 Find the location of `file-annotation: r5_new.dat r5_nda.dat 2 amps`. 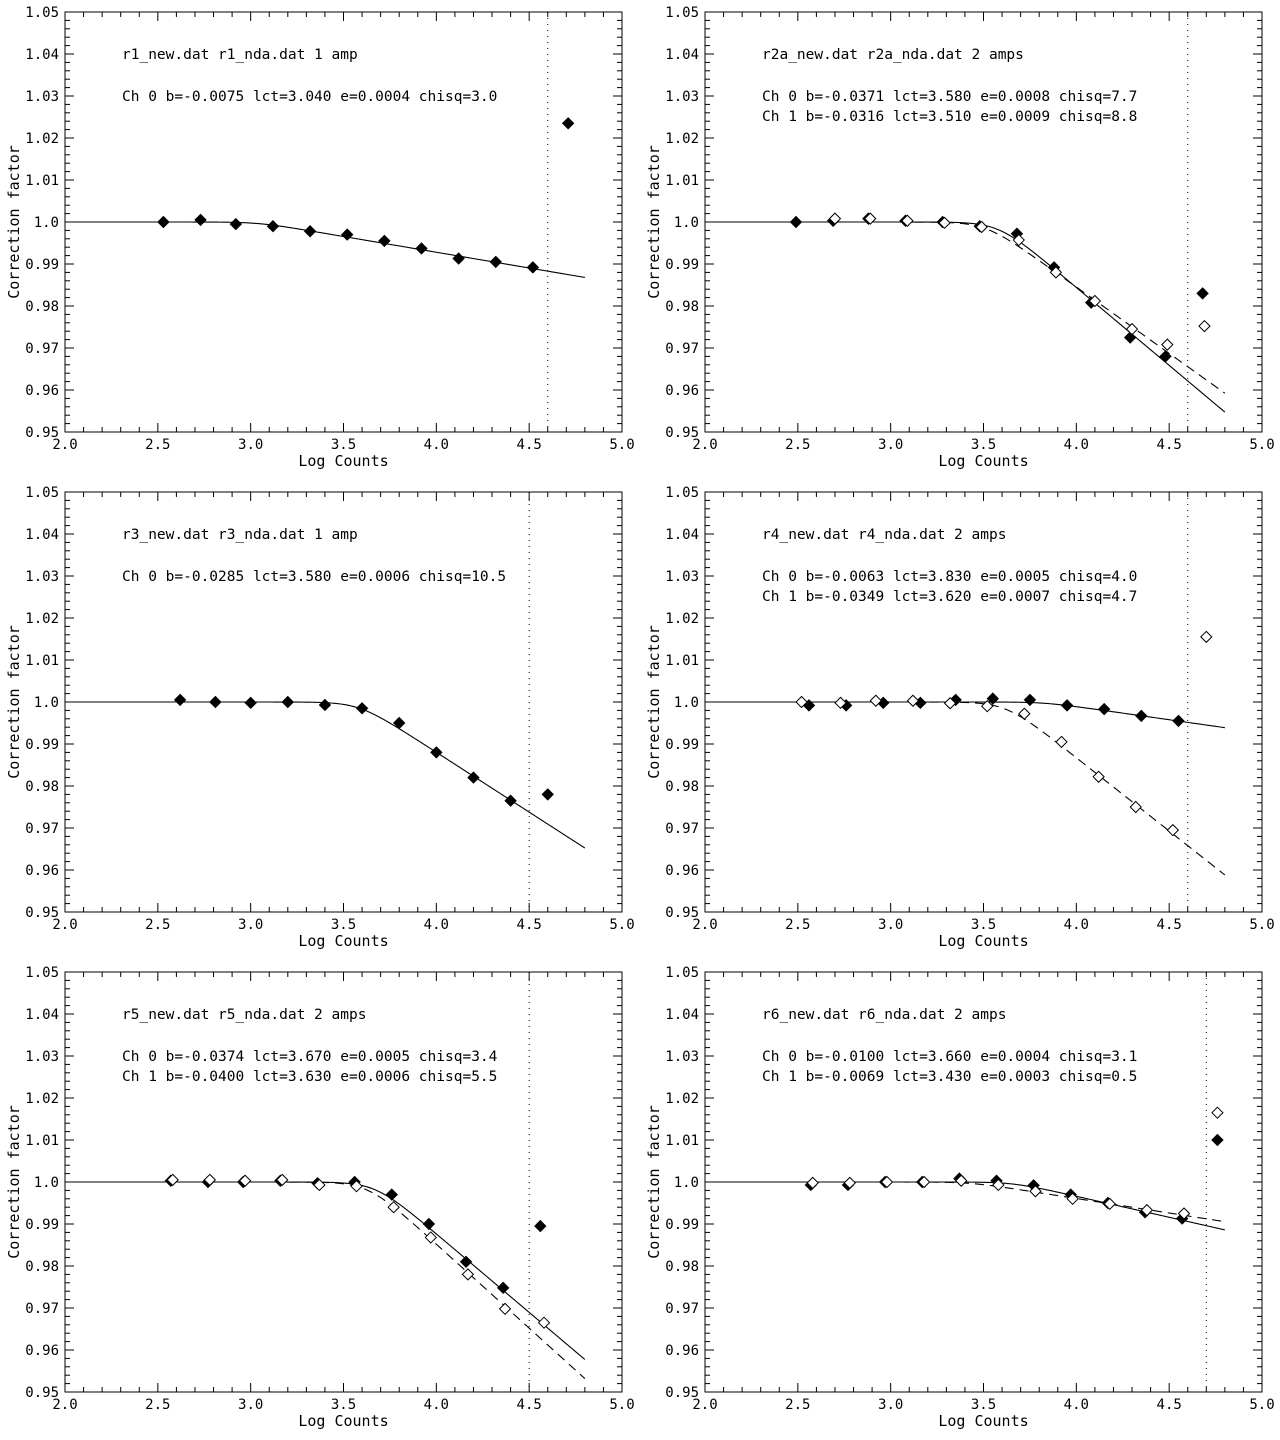

file-annotation: r5_new.dat r5_nda.dat 2 amps is located at coordinates (244, 1015).